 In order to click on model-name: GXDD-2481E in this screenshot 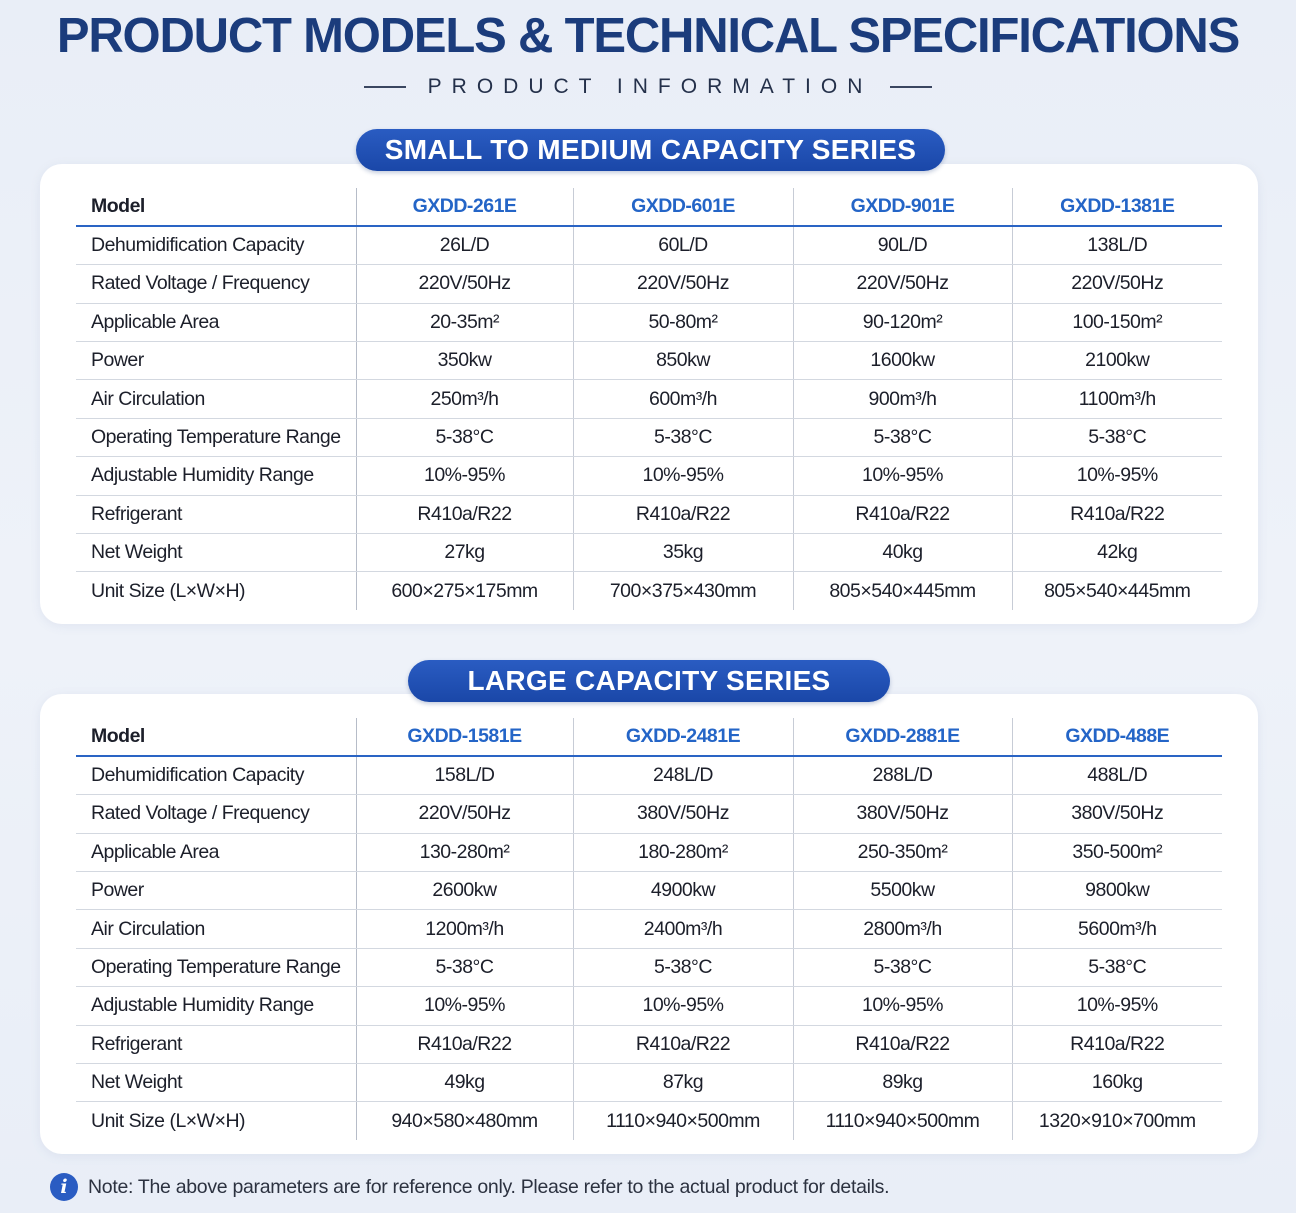, I will do `click(683, 738)`.